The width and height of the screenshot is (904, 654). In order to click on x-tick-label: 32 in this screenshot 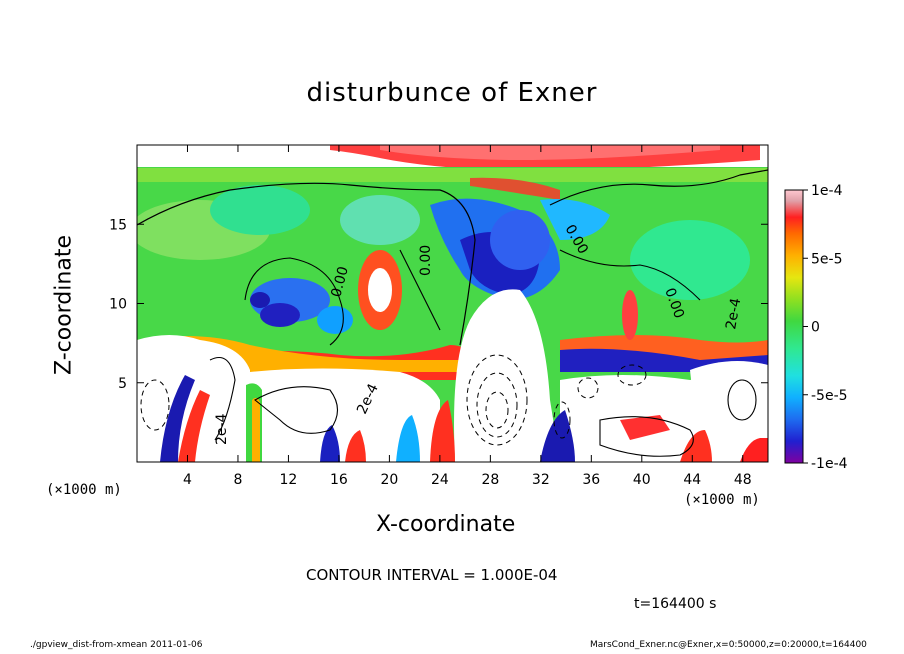, I will do `click(541, 480)`.